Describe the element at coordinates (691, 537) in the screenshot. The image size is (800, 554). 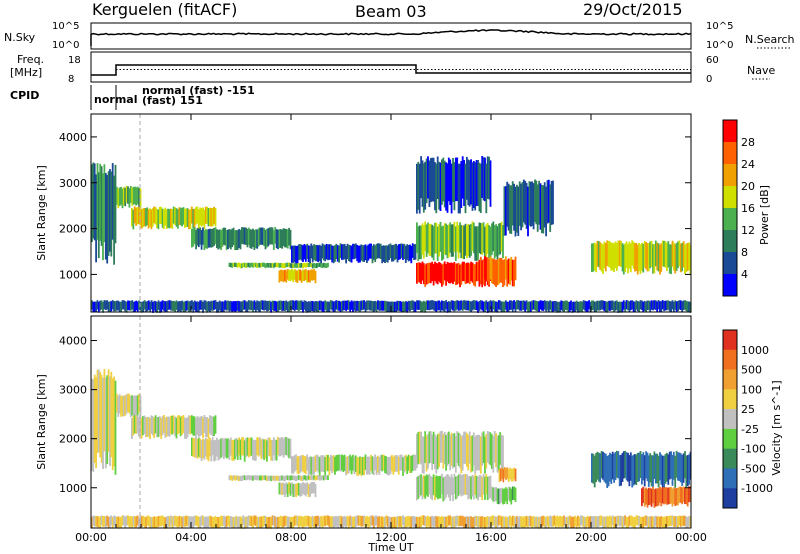
I see `time-tick-label: 00:00` at that location.